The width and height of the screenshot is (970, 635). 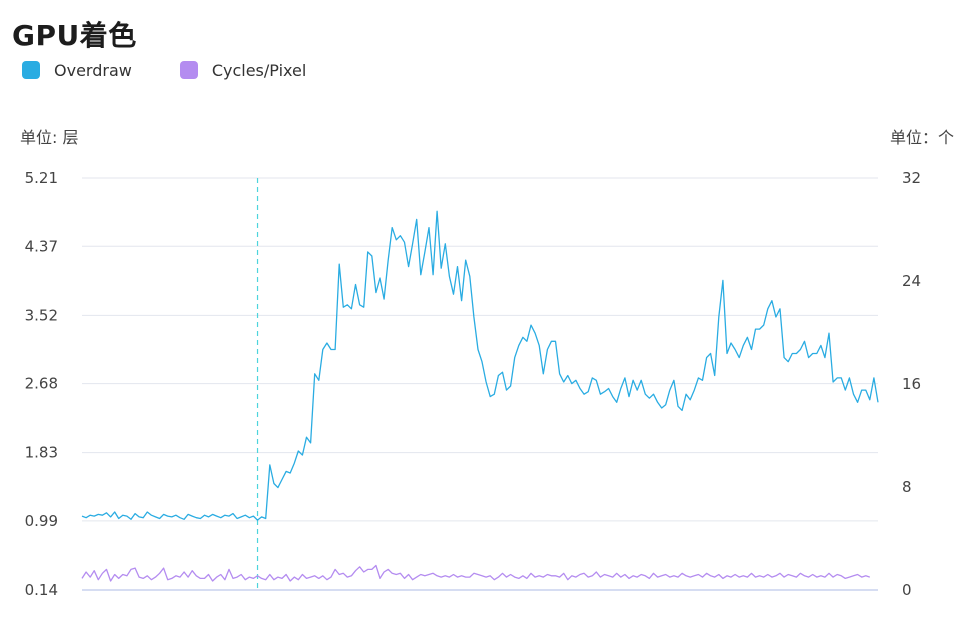 What do you see at coordinates (907, 487) in the screenshot?
I see `right-tick-label: 8` at bounding box center [907, 487].